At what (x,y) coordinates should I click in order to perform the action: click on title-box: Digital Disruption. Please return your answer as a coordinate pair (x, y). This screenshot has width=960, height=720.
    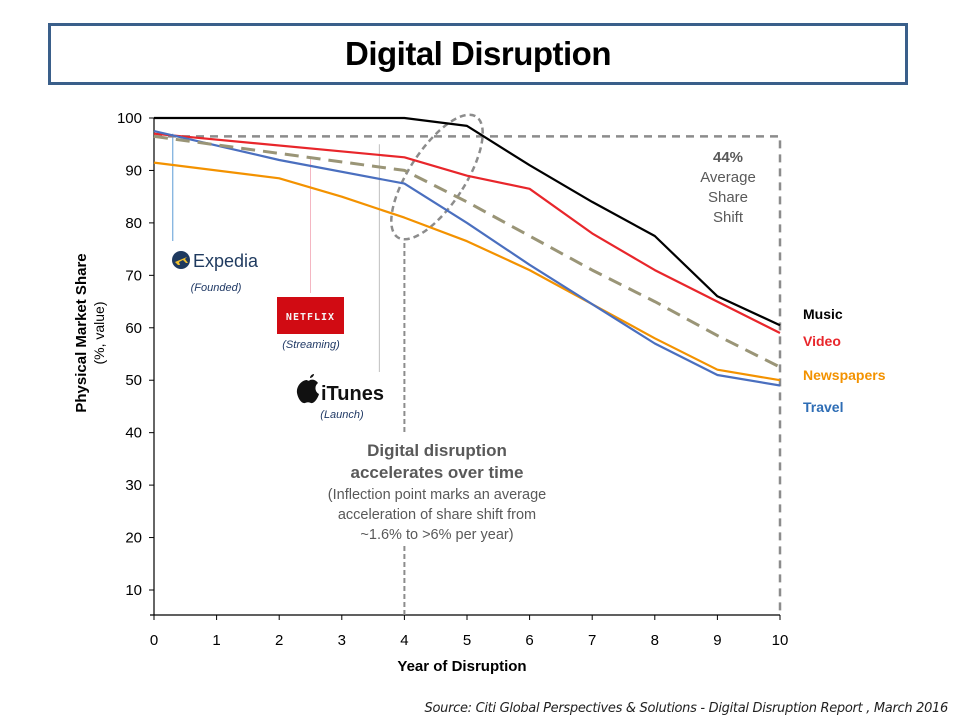
    Looking at the image, I should click on (478, 54).